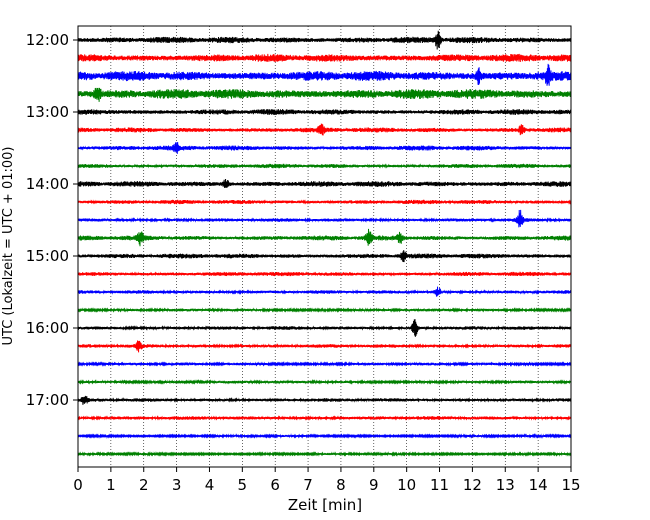 This screenshot has height=520, width=650. What do you see at coordinates (439, 485) in the screenshot?
I see `x-tick-label: 11` at bounding box center [439, 485].